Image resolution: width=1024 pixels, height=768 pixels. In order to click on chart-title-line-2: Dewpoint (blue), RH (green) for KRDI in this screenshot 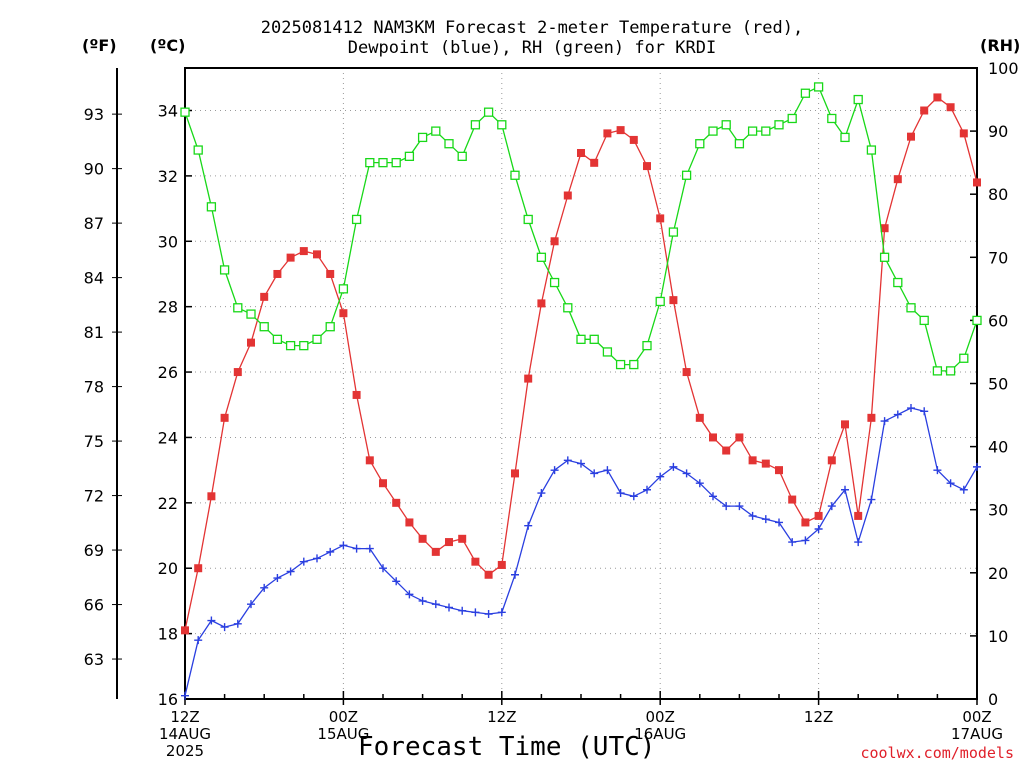, I will do `click(532, 48)`.